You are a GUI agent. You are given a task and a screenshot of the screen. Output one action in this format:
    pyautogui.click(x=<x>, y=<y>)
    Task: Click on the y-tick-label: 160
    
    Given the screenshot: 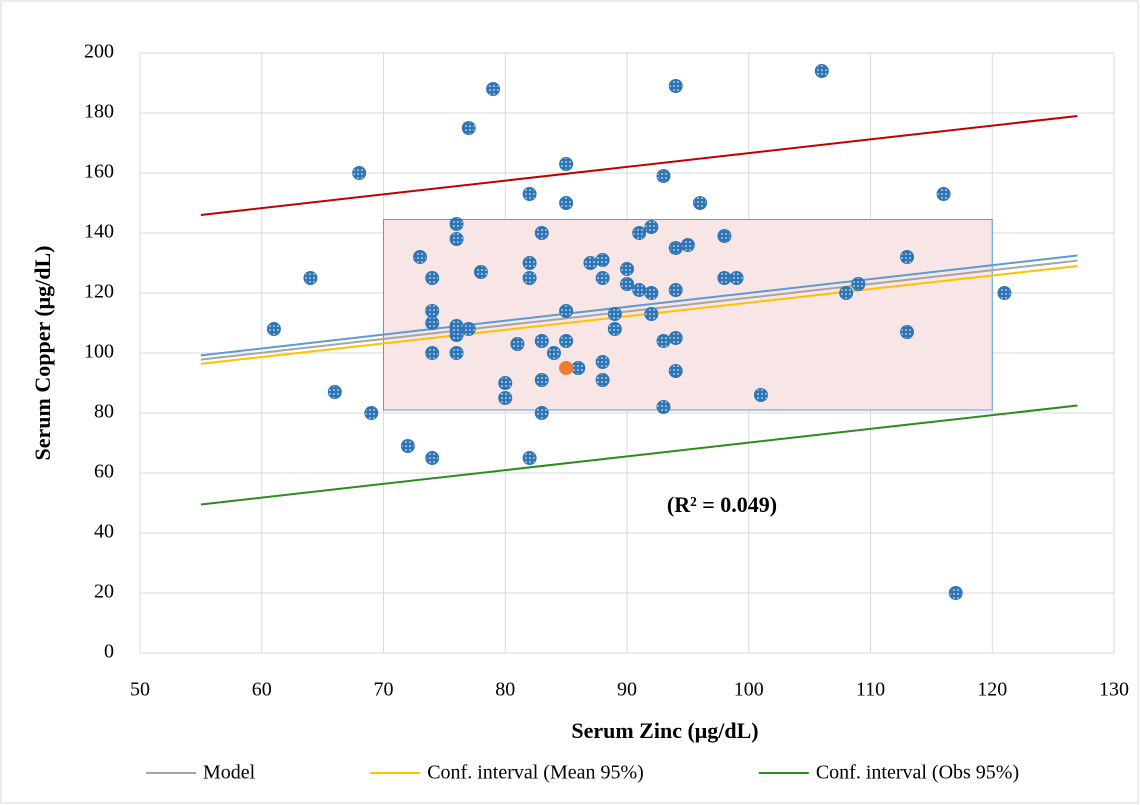 What is the action you would take?
    pyautogui.click(x=99, y=172)
    